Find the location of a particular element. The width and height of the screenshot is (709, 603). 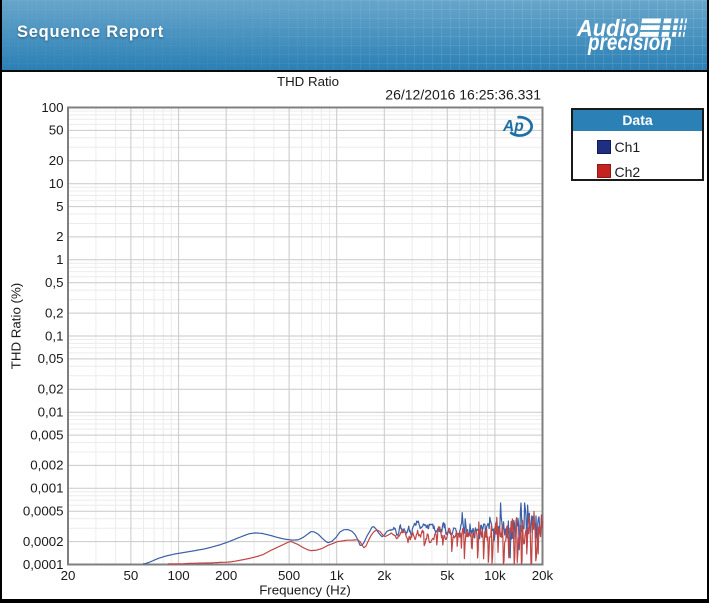

svg-text: 0,0005 is located at coordinates (43, 511).